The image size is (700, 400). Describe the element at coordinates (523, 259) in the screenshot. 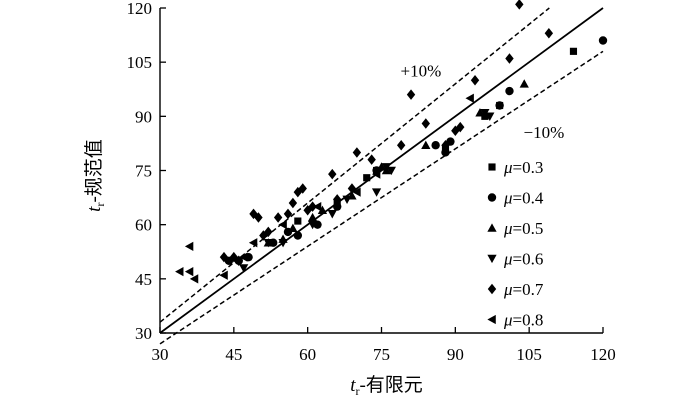

I see `legend-label: μ=0.6` at that location.